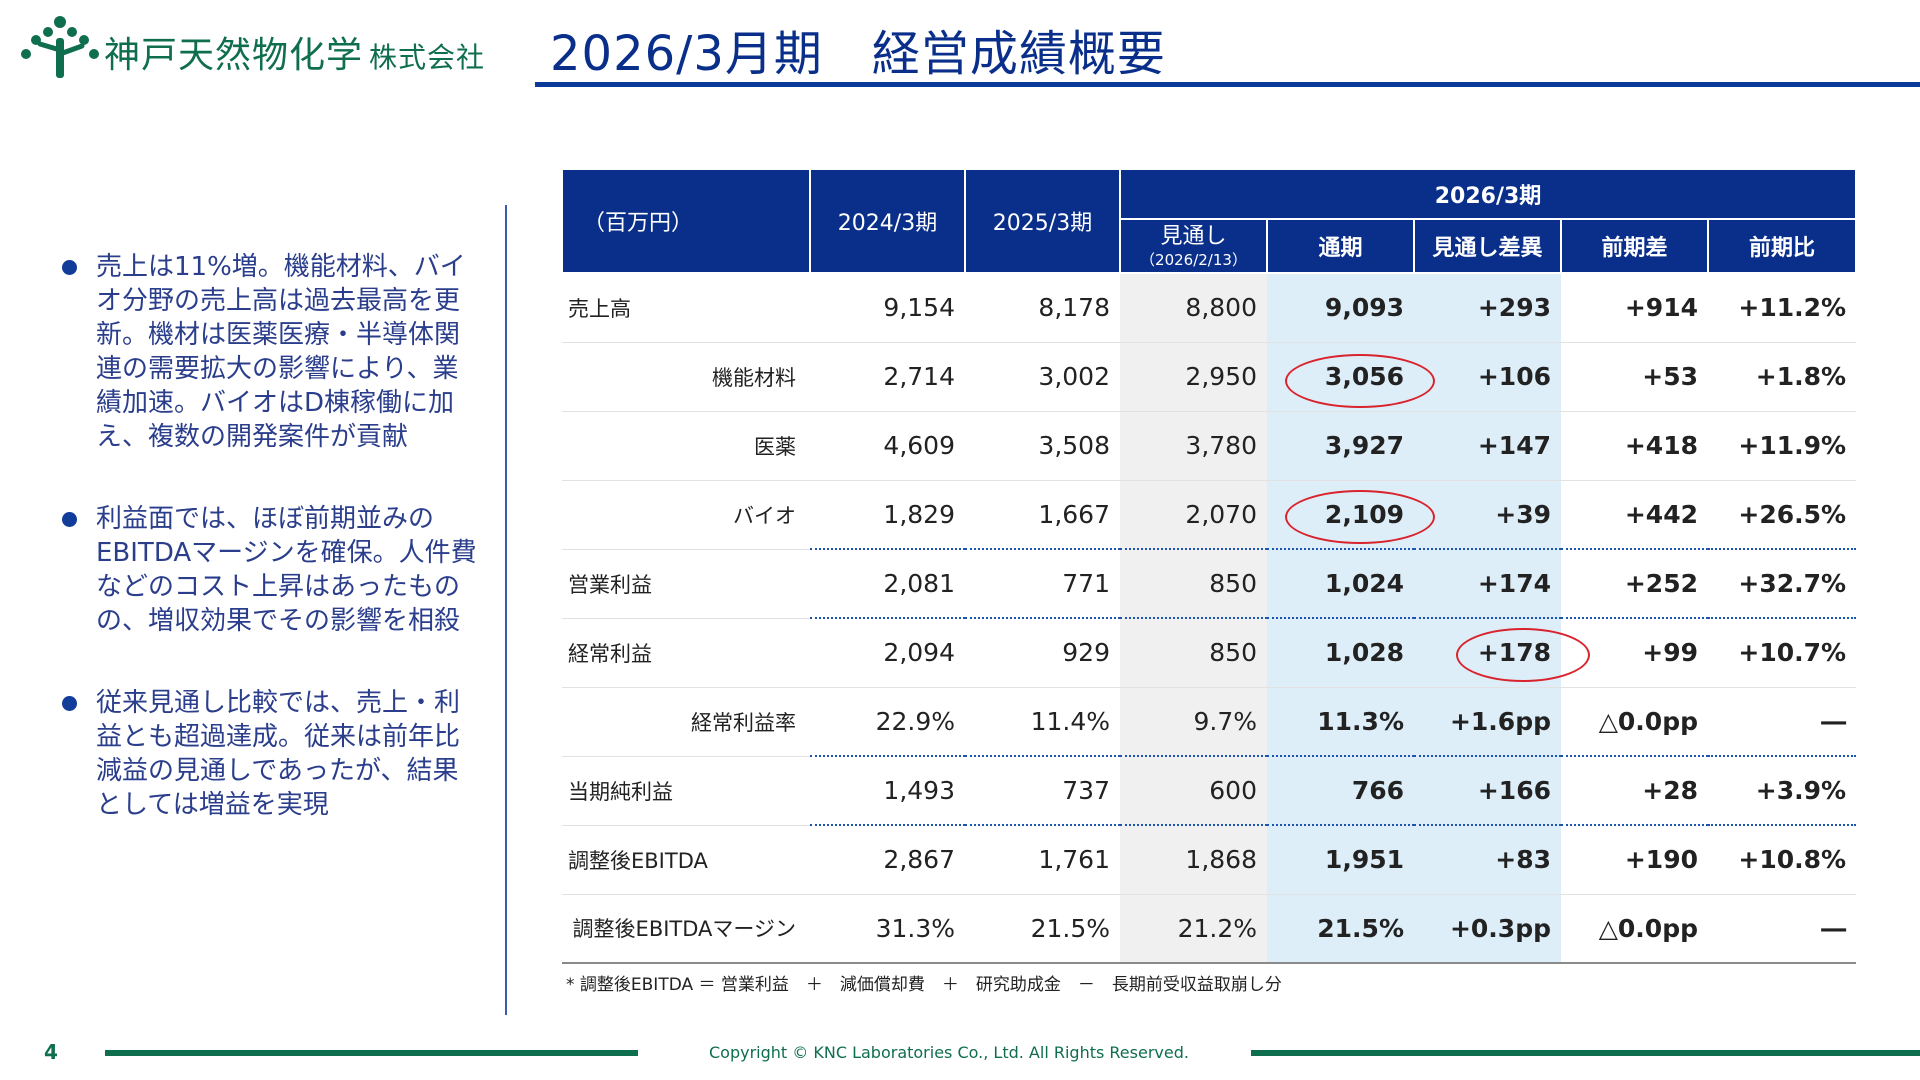 This screenshot has height=1080, width=1920. Describe the element at coordinates (1360, 517) in the screenshot. I see `highlight-circle-bio` at that location.